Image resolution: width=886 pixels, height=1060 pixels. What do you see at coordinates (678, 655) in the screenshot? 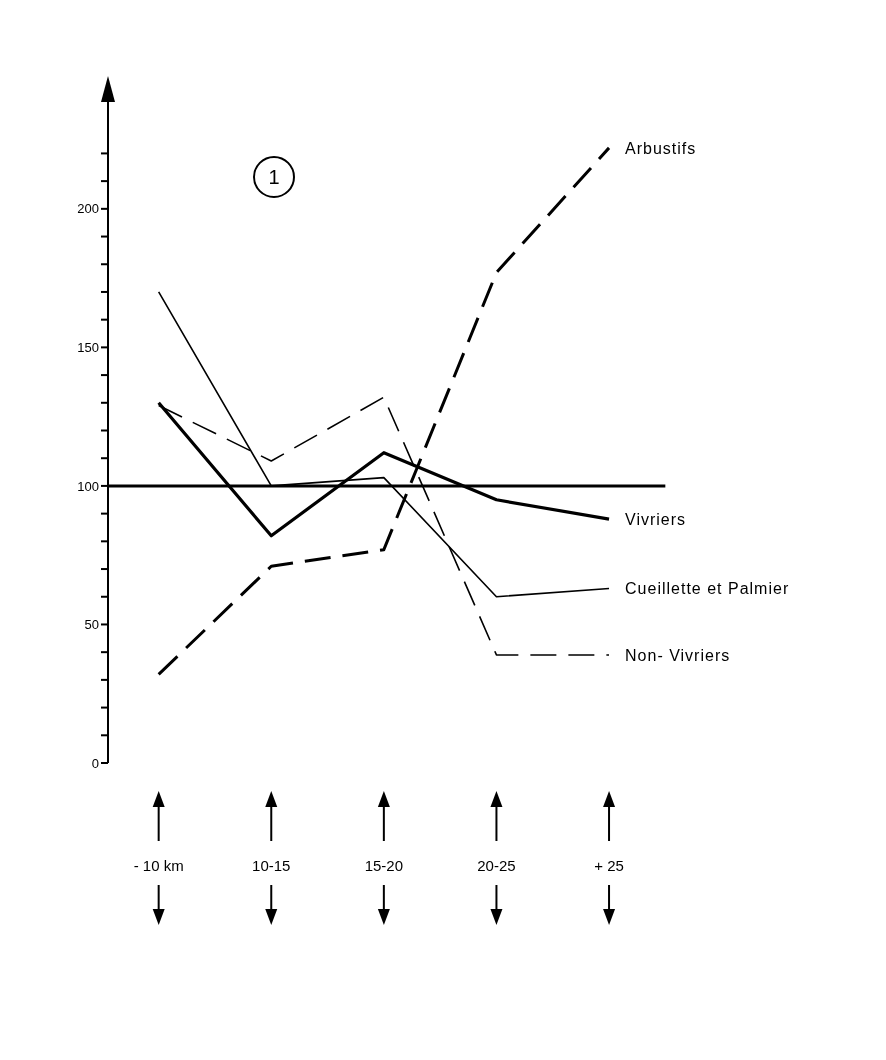
I see `series-label: Non- Vivriers` at bounding box center [678, 655].